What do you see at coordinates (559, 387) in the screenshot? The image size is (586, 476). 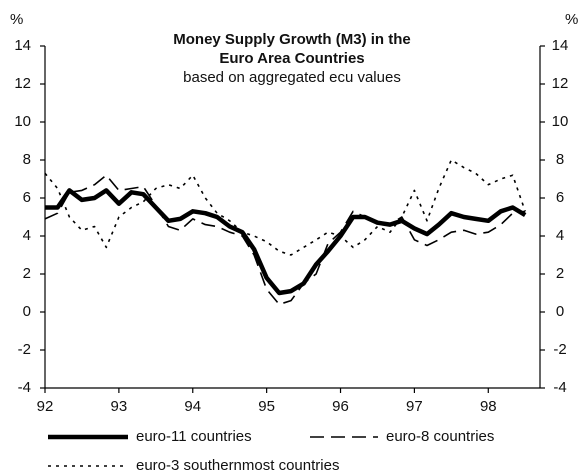 I see `y2-tick-label: -4` at bounding box center [559, 387].